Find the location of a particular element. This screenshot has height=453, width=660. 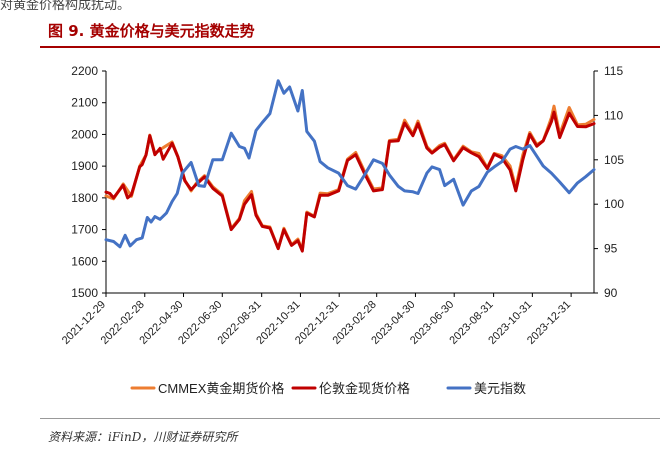

y-left-tick-label: 2200 is located at coordinates (84, 71).